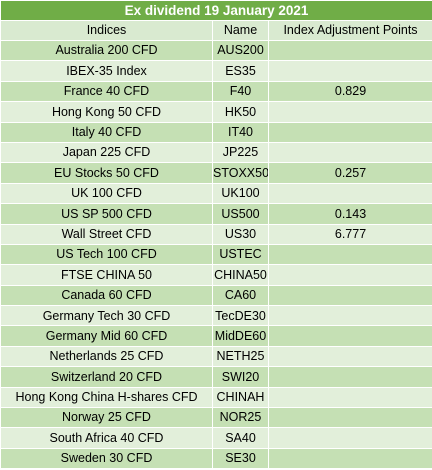  I want to click on cell-index: Germany Mid 60 CFD, so click(106, 336).